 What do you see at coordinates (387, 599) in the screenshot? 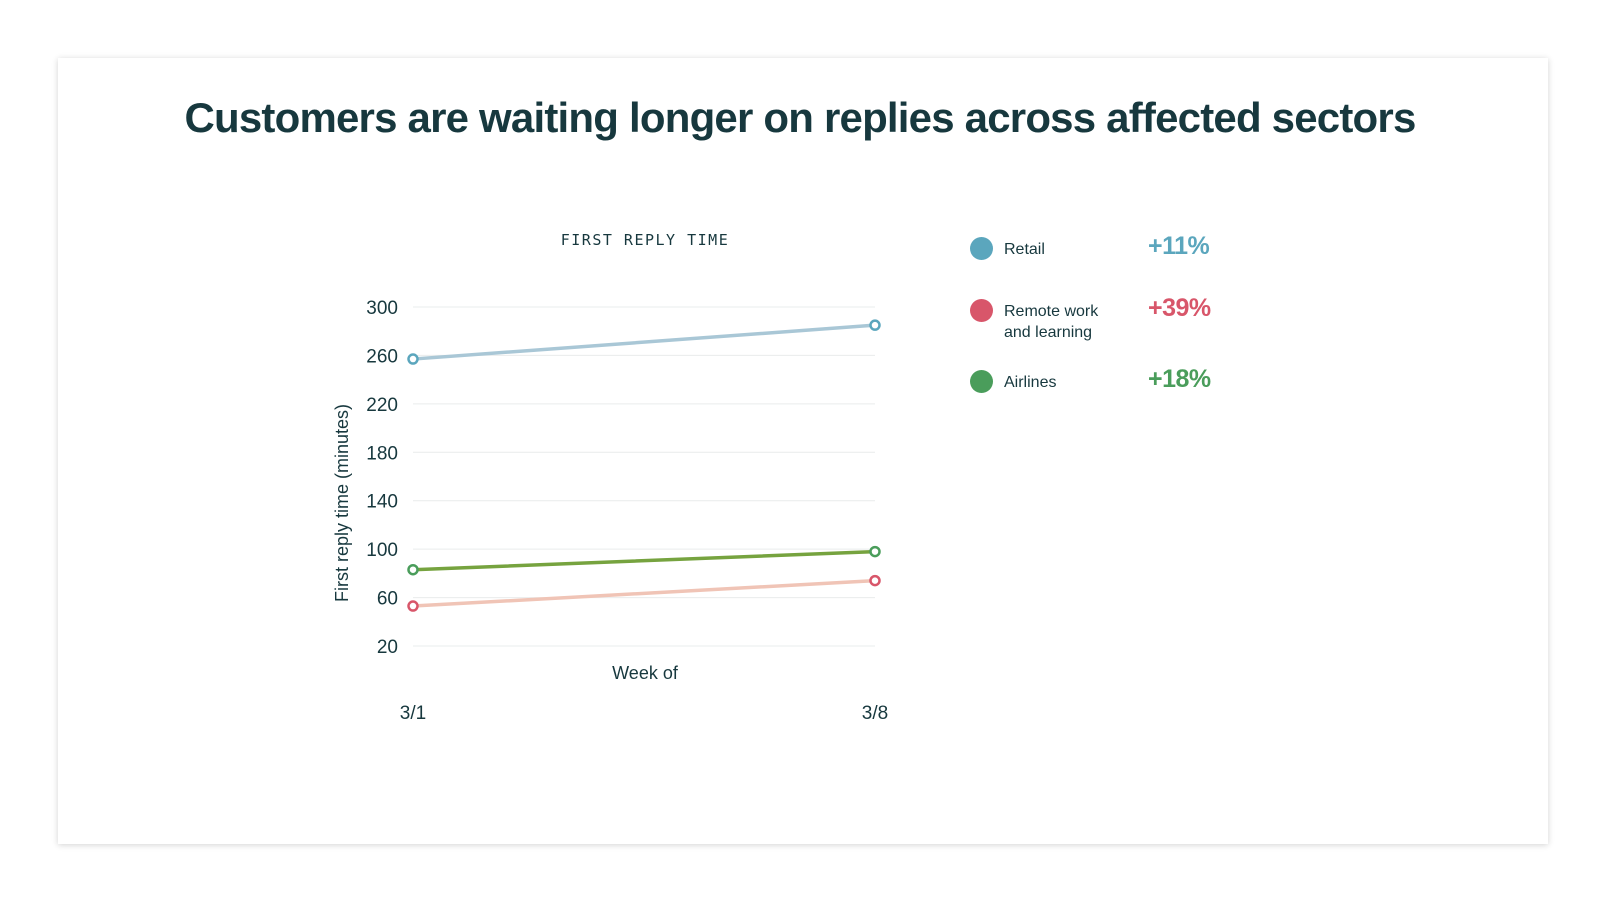
I see `y-tick-label: 60` at bounding box center [387, 599].